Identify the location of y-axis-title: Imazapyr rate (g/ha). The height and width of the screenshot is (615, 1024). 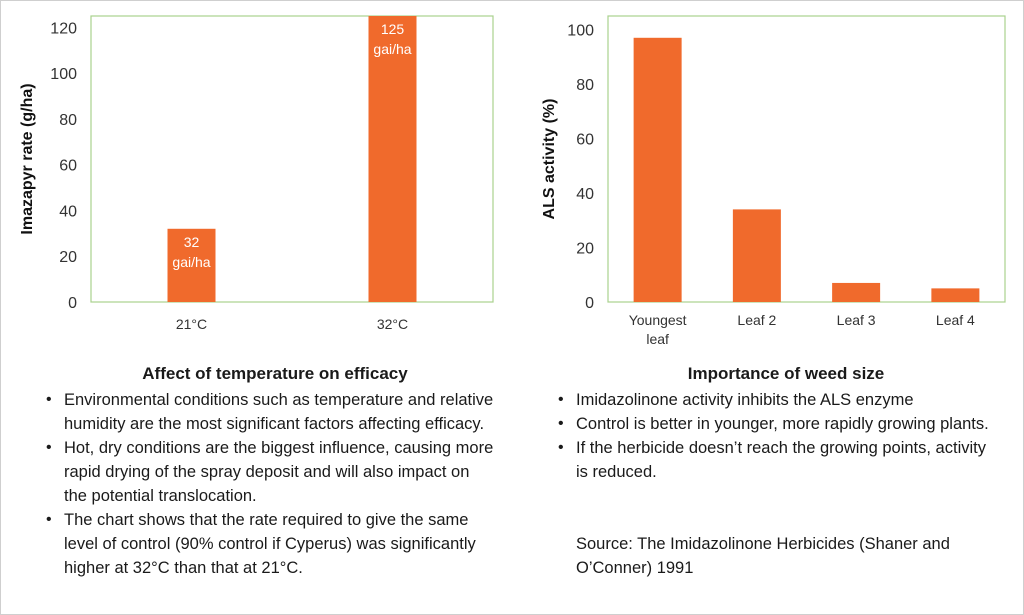
(27, 158).